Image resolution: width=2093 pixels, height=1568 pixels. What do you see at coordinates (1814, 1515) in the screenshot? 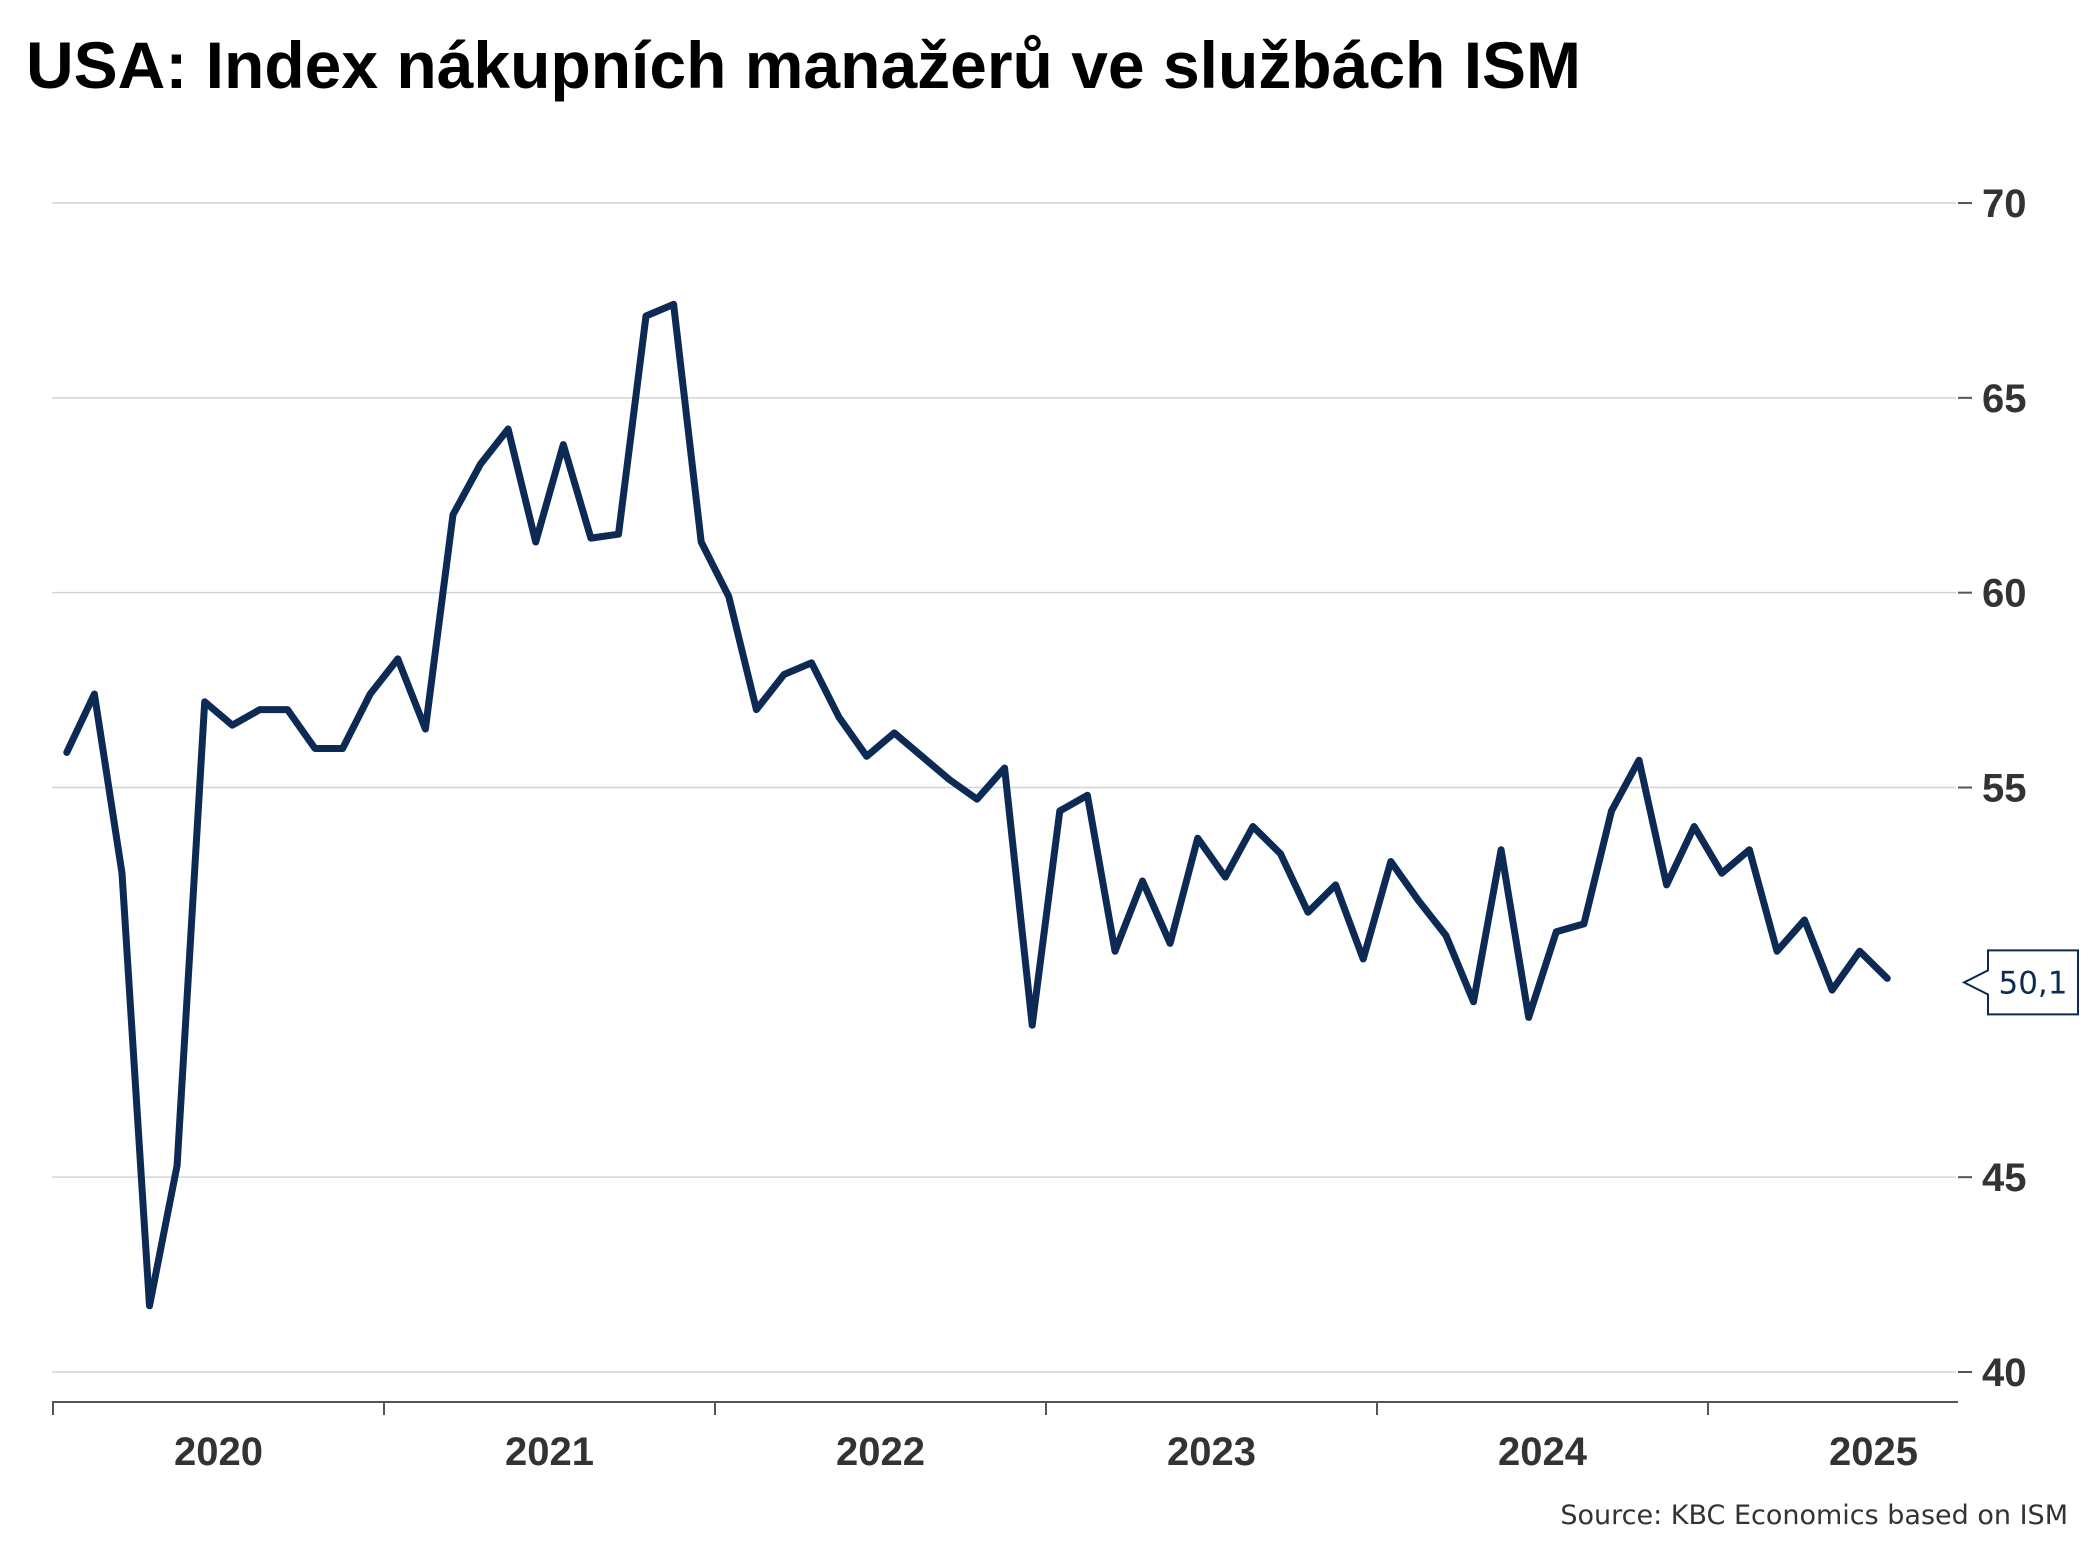
I see `source-note: Source: KBC Economics based on ISM` at bounding box center [1814, 1515].